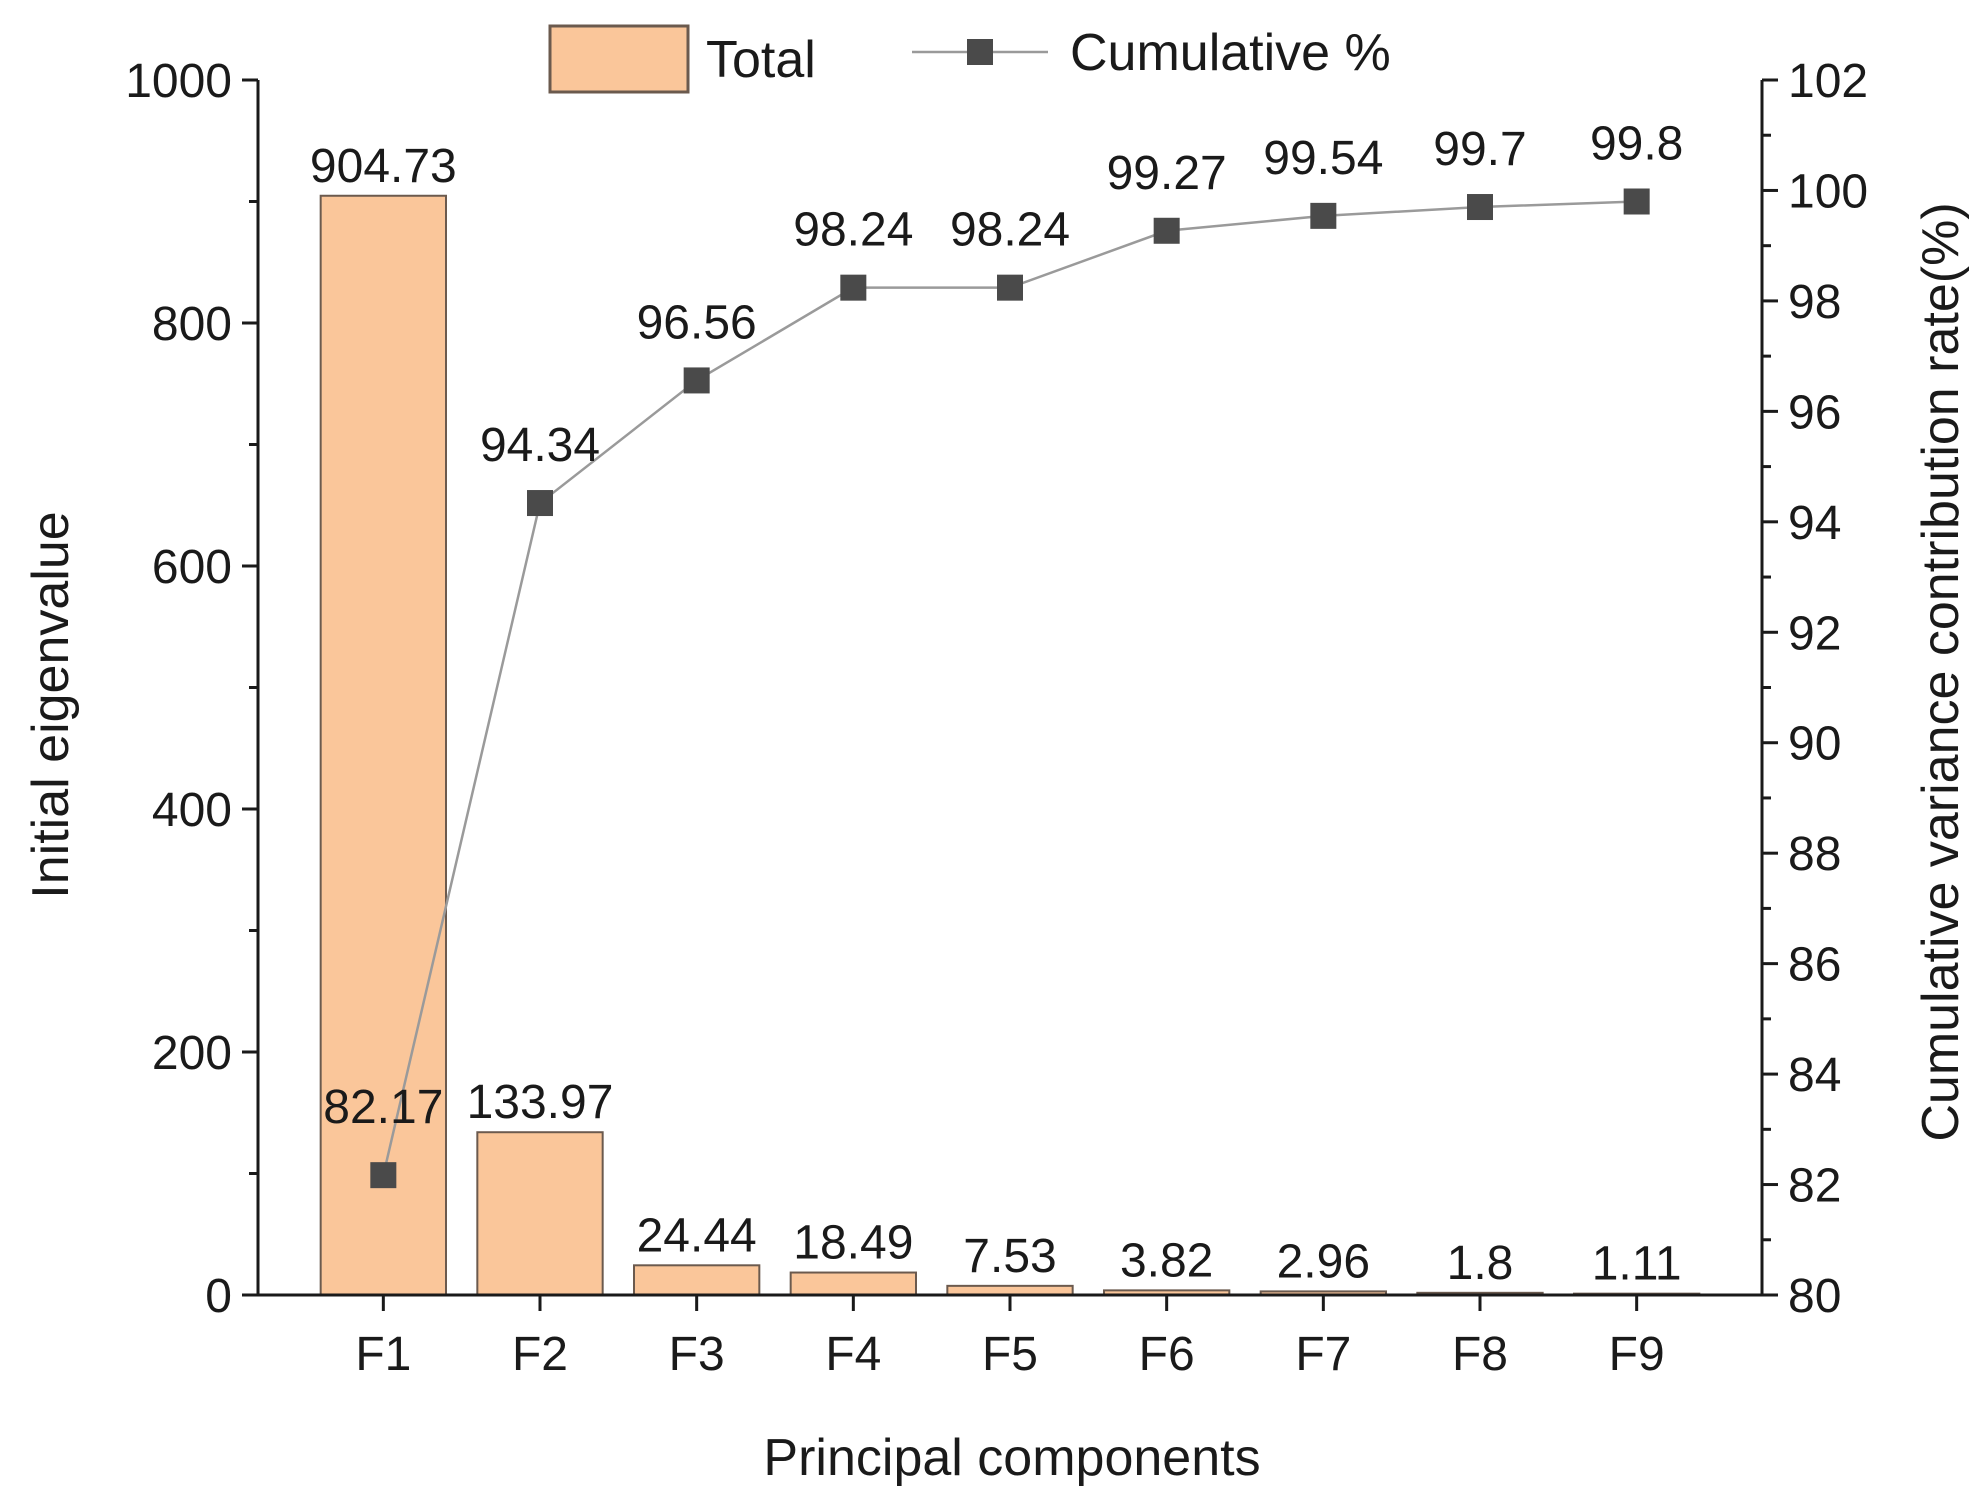 This screenshot has width=1982, height=1505. What do you see at coordinates (1010, 230) in the screenshot?
I see `cumulative-label-F5: 98.24` at bounding box center [1010, 230].